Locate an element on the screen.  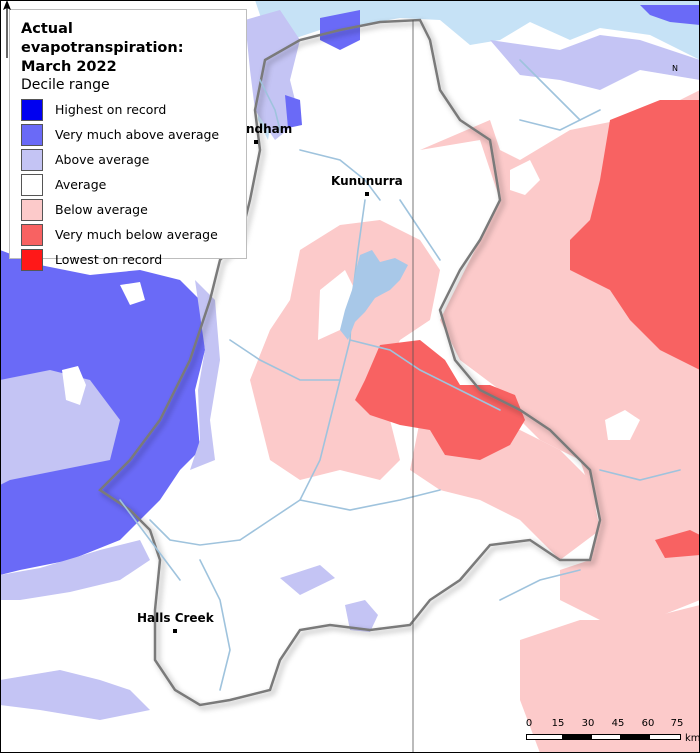
scale-tick: 30 is located at coordinates (588, 723).